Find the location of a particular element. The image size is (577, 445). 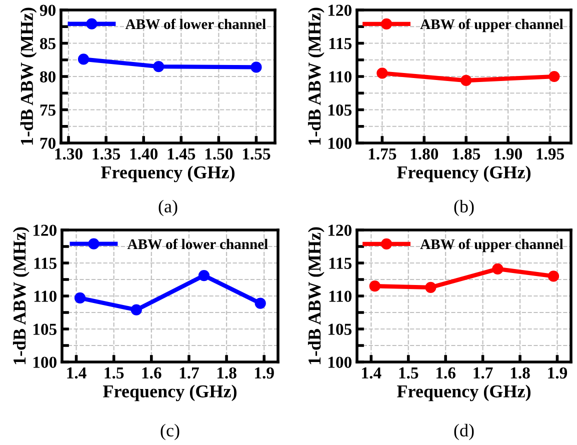

x-tick-label: 1.80 is located at coordinates (424, 154).